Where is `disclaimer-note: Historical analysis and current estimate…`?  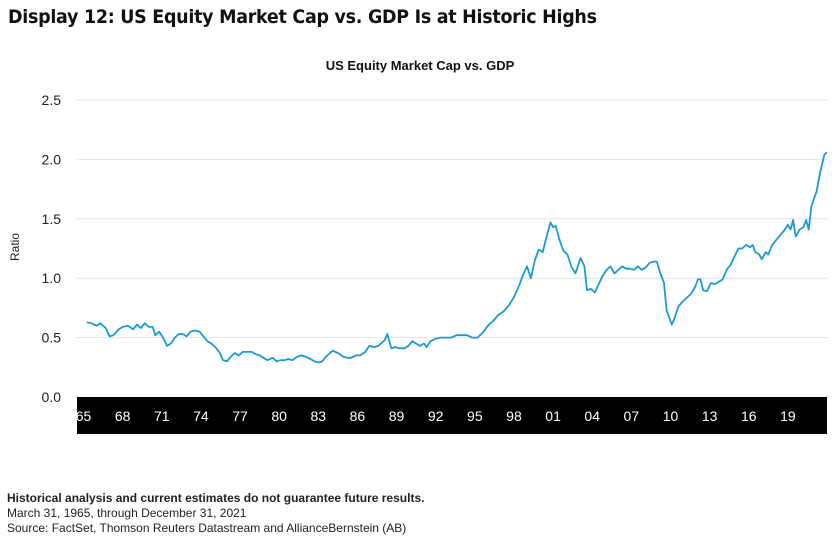
disclaimer-note: Historical analysis and current estimate… is located at coordinates (216, 498).